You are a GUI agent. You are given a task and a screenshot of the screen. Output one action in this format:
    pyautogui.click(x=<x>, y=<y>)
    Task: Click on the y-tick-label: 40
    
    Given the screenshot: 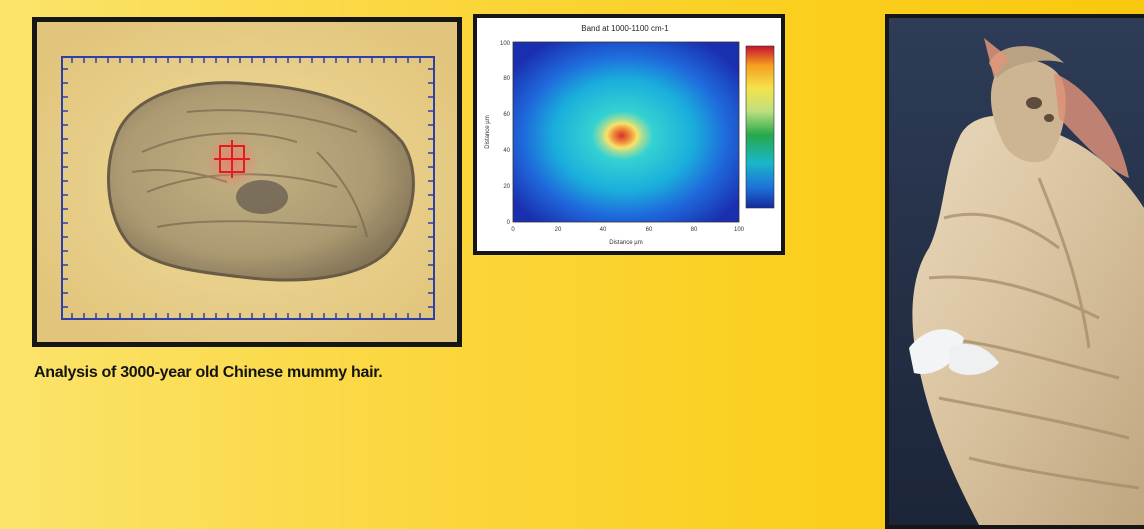 What is the action you would take?
    pyautogui.click(x=506, y=151)
    